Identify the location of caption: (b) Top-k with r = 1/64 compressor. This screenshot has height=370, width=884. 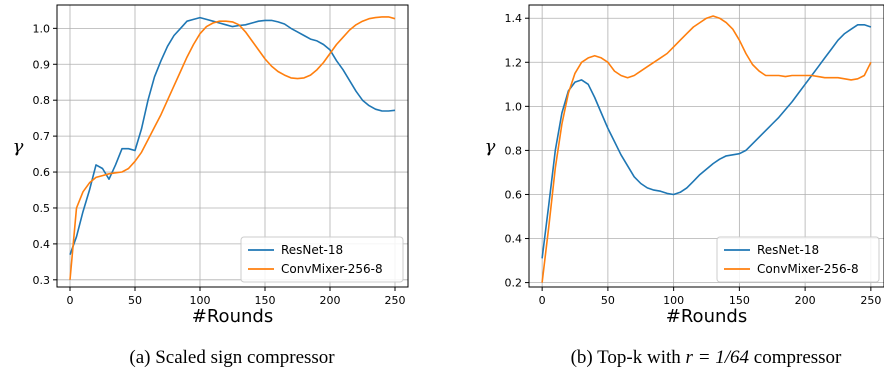
(706, 357).